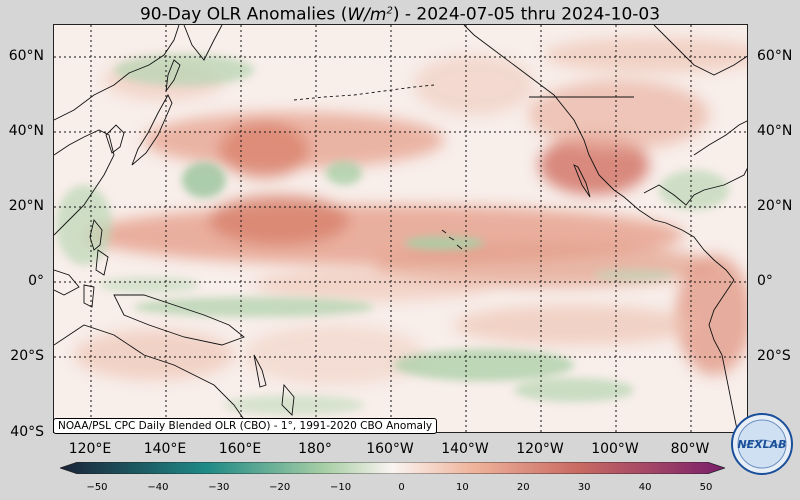 The width and height of the screenshot is (800, 500). What do you see at coordinates (615, 449) in the screenshot?
I see `lon-label-100w: 100°W` at bounding box center [615, 449].